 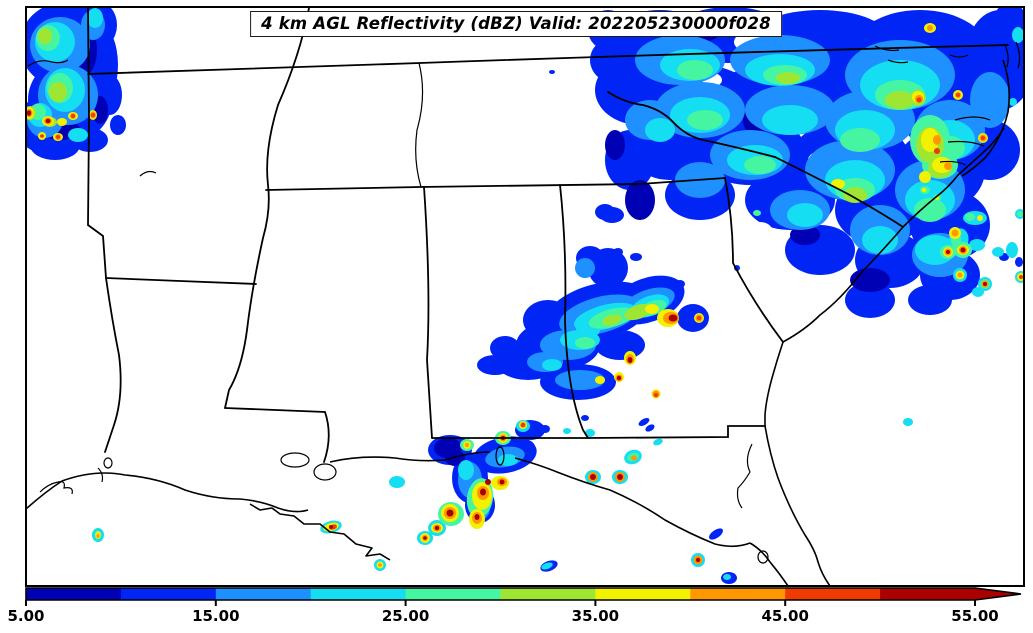 What do you see at coordinates (405, 616) in the screenshot?
I see `colorbar-tick-label: 25.00` at bounding box center [405, 616].